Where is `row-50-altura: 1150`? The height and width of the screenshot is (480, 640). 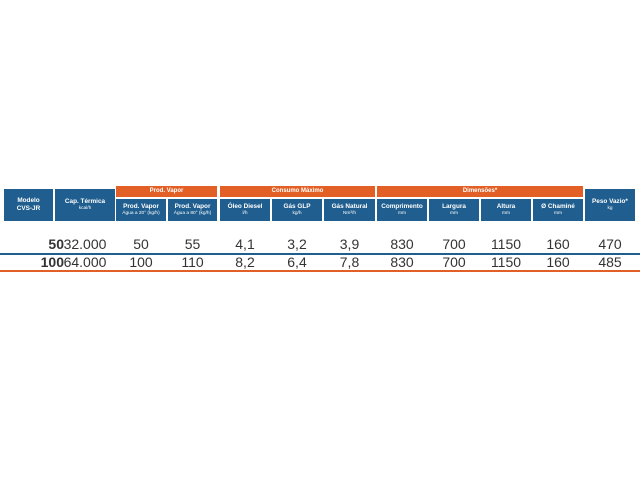 row-50-altura: 1150 is located at coordinates (506, 244).